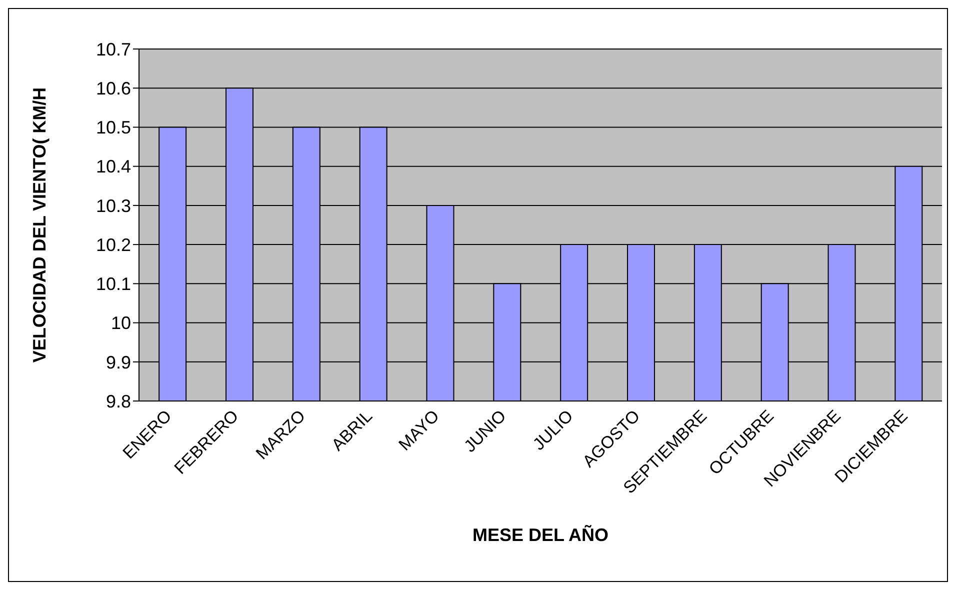 This screenshot has height=590, width=956. What do you see at coordinates (39, 225) in the screenshot?
I see `y-axis-title: VELOCIDAD DEL VIENTO( KM/H` at bounding box center [39, 225].